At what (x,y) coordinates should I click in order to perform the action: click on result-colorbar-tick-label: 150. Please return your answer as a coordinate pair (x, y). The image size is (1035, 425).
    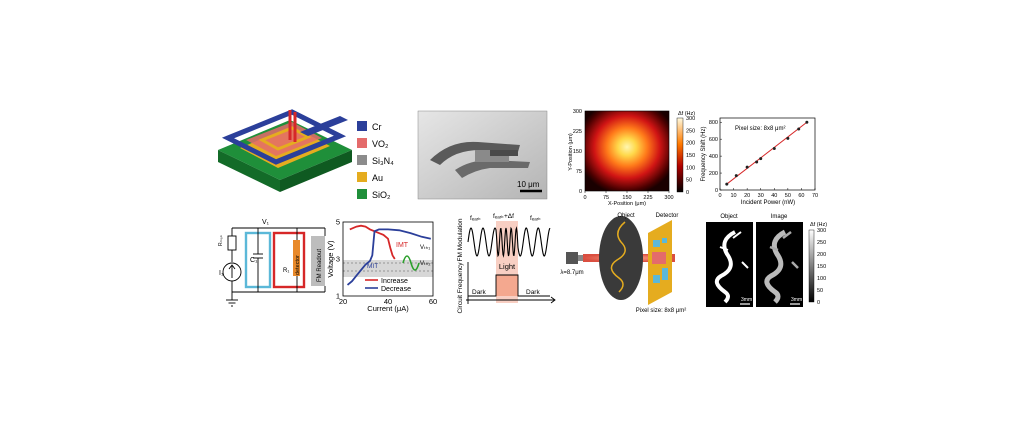
    Looking at the image, I should click on (821, 267).